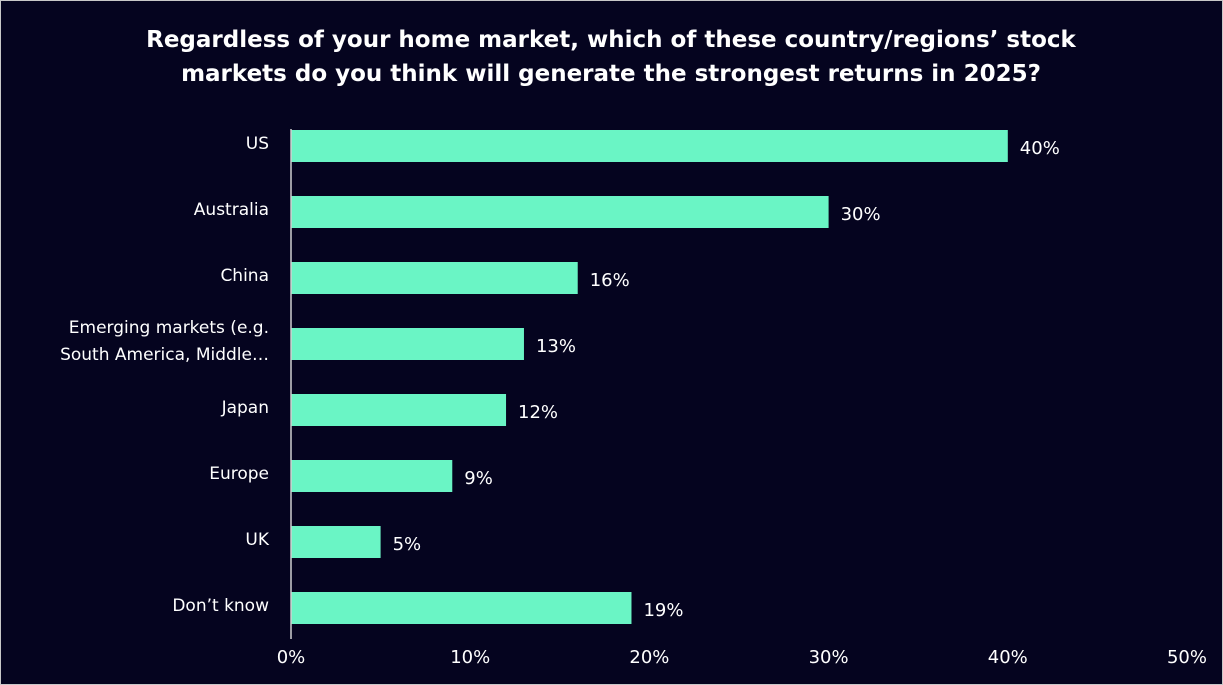 This screenshot has height=685, width=1223. What do you see at coordinates (861, 214) in the screenshot?
I see `value-label: 30%` at bounding box center [861, 214].